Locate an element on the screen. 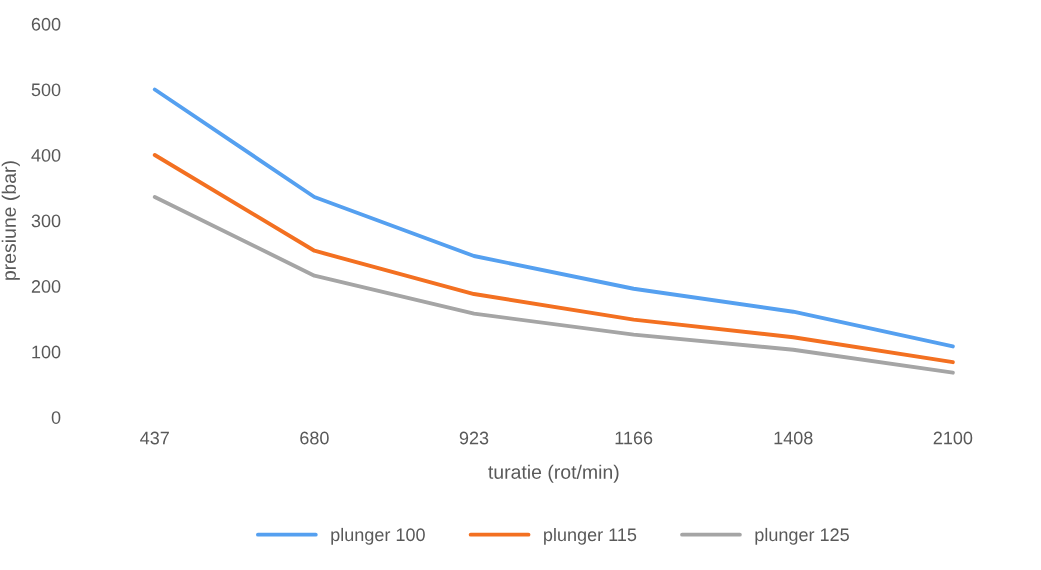 Image resolution: width=1041 pixels, height=570 pixels. y-tick-label: 200 is located at coordinates (46, 286).